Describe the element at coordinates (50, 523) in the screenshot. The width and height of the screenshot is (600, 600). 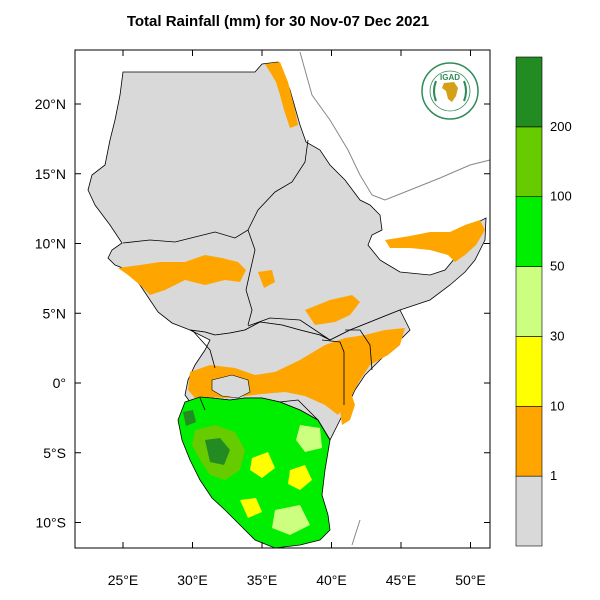
I see `y-tick-label: 10°S` at that location.